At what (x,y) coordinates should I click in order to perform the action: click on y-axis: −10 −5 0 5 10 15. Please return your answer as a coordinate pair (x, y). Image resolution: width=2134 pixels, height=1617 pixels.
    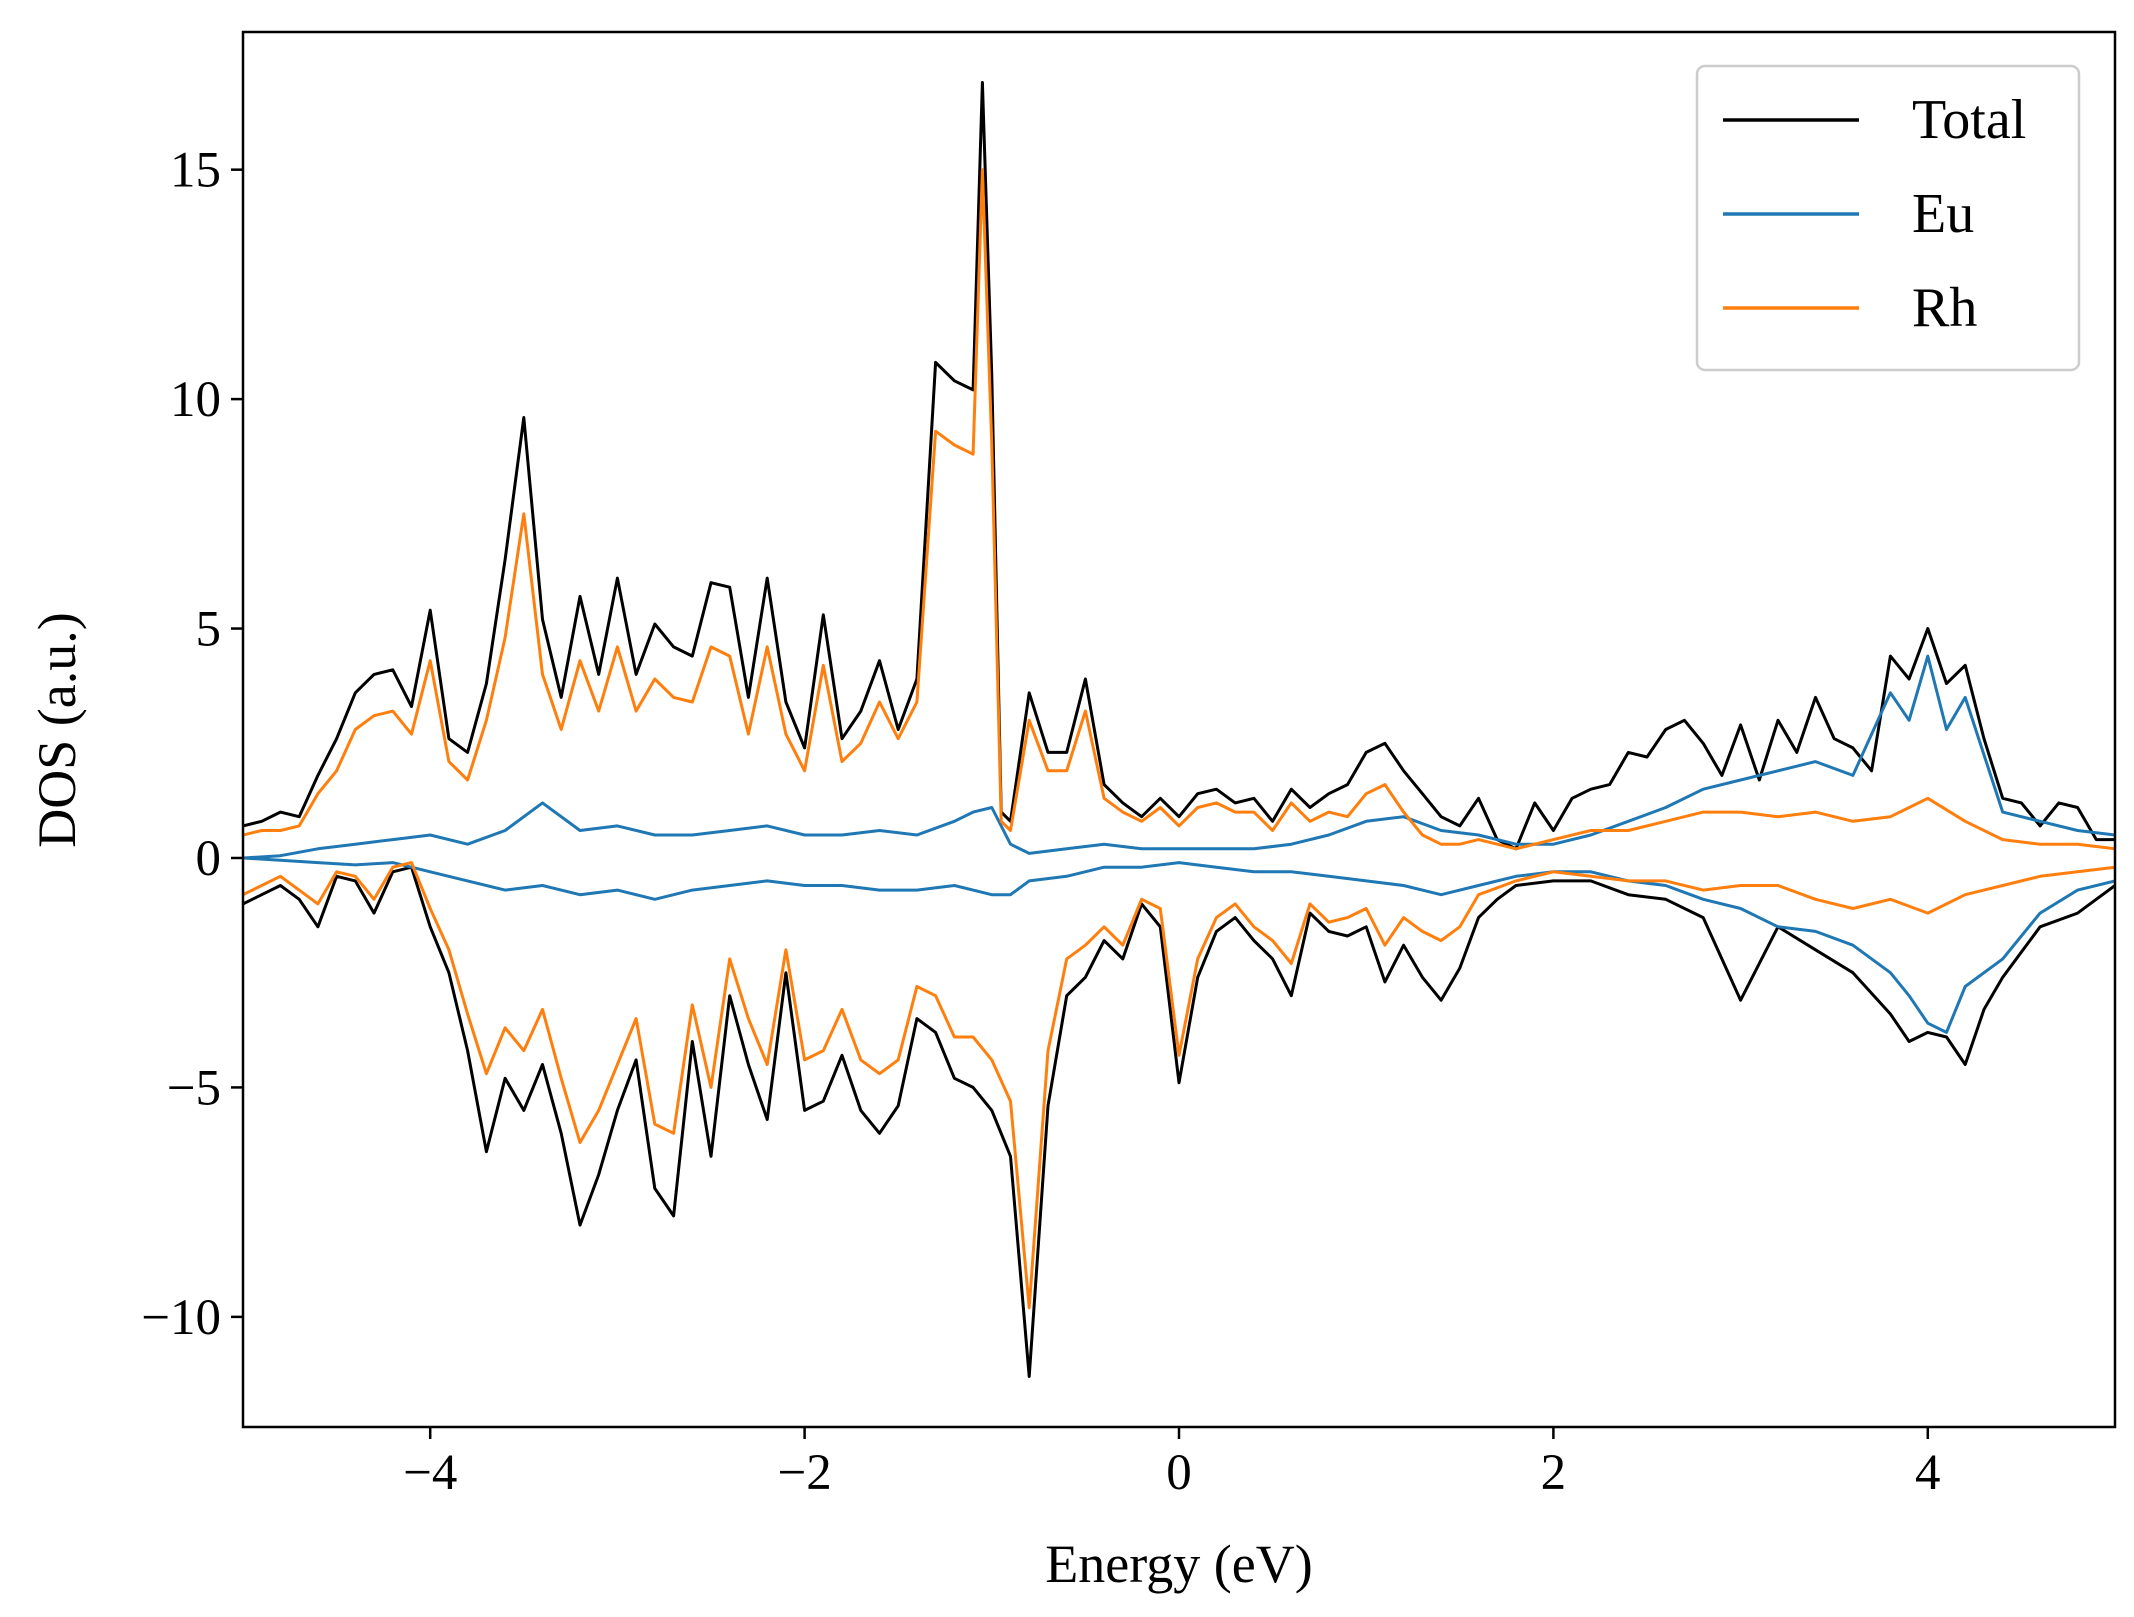
    Looking at the image, I should click on (192, 744).